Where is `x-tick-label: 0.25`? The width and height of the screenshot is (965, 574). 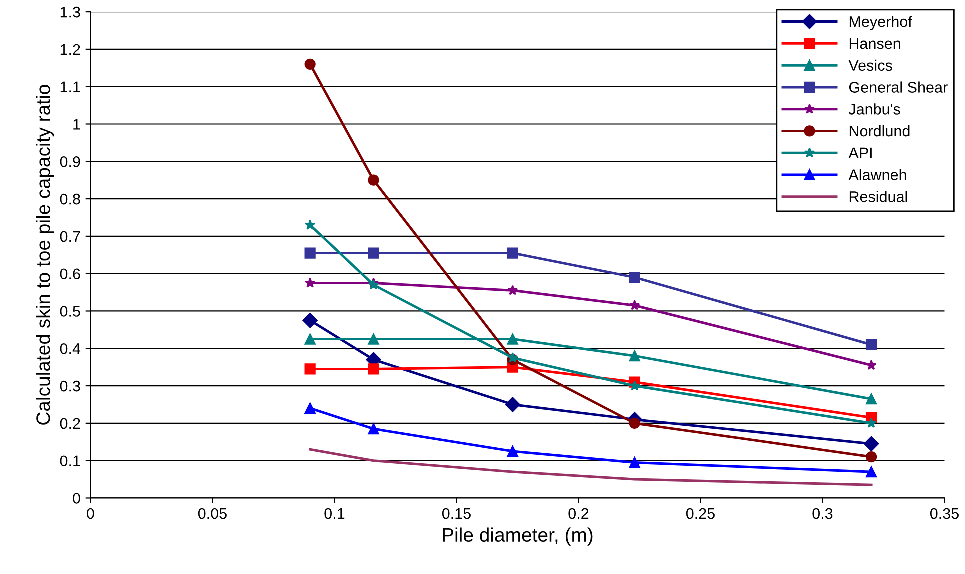
x-tick-label: 0.25 is located at coordinates (700, 514).